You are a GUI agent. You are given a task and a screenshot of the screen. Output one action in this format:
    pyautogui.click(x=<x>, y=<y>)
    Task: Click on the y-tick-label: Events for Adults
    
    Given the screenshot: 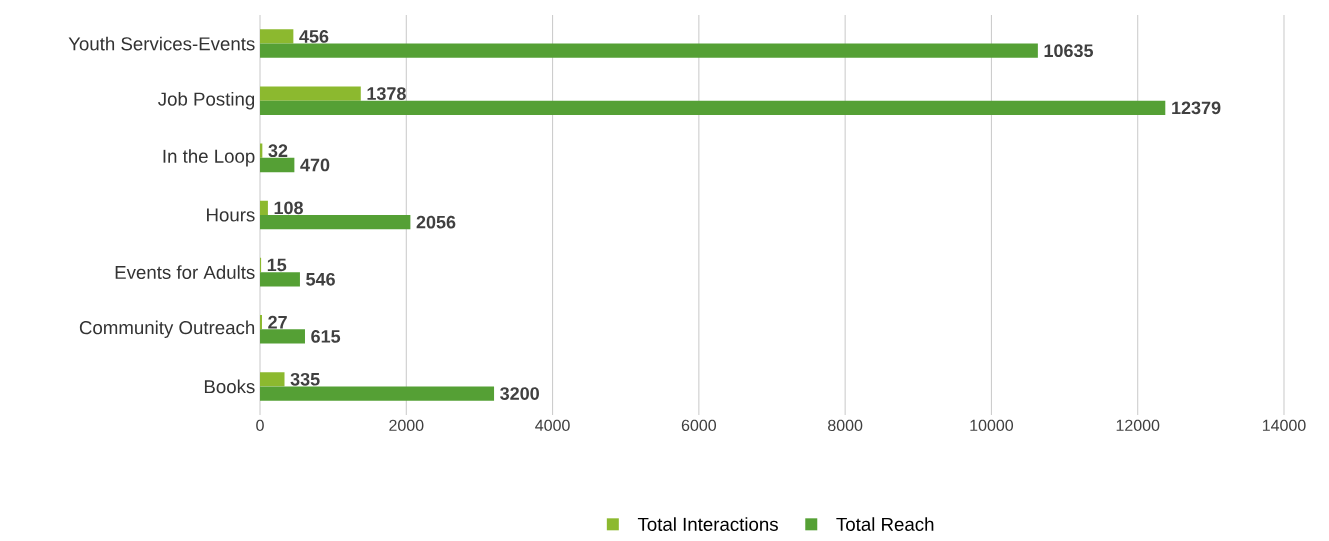 What is the action you would take?
    pyautogui.click(x=185, y=272)
    